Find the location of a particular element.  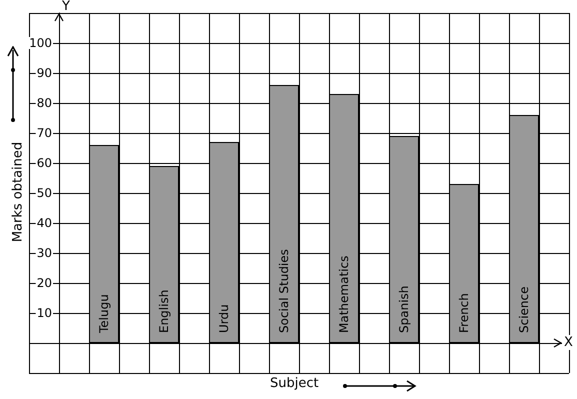

x-tick-label: English is located at coordinates (164, 311).